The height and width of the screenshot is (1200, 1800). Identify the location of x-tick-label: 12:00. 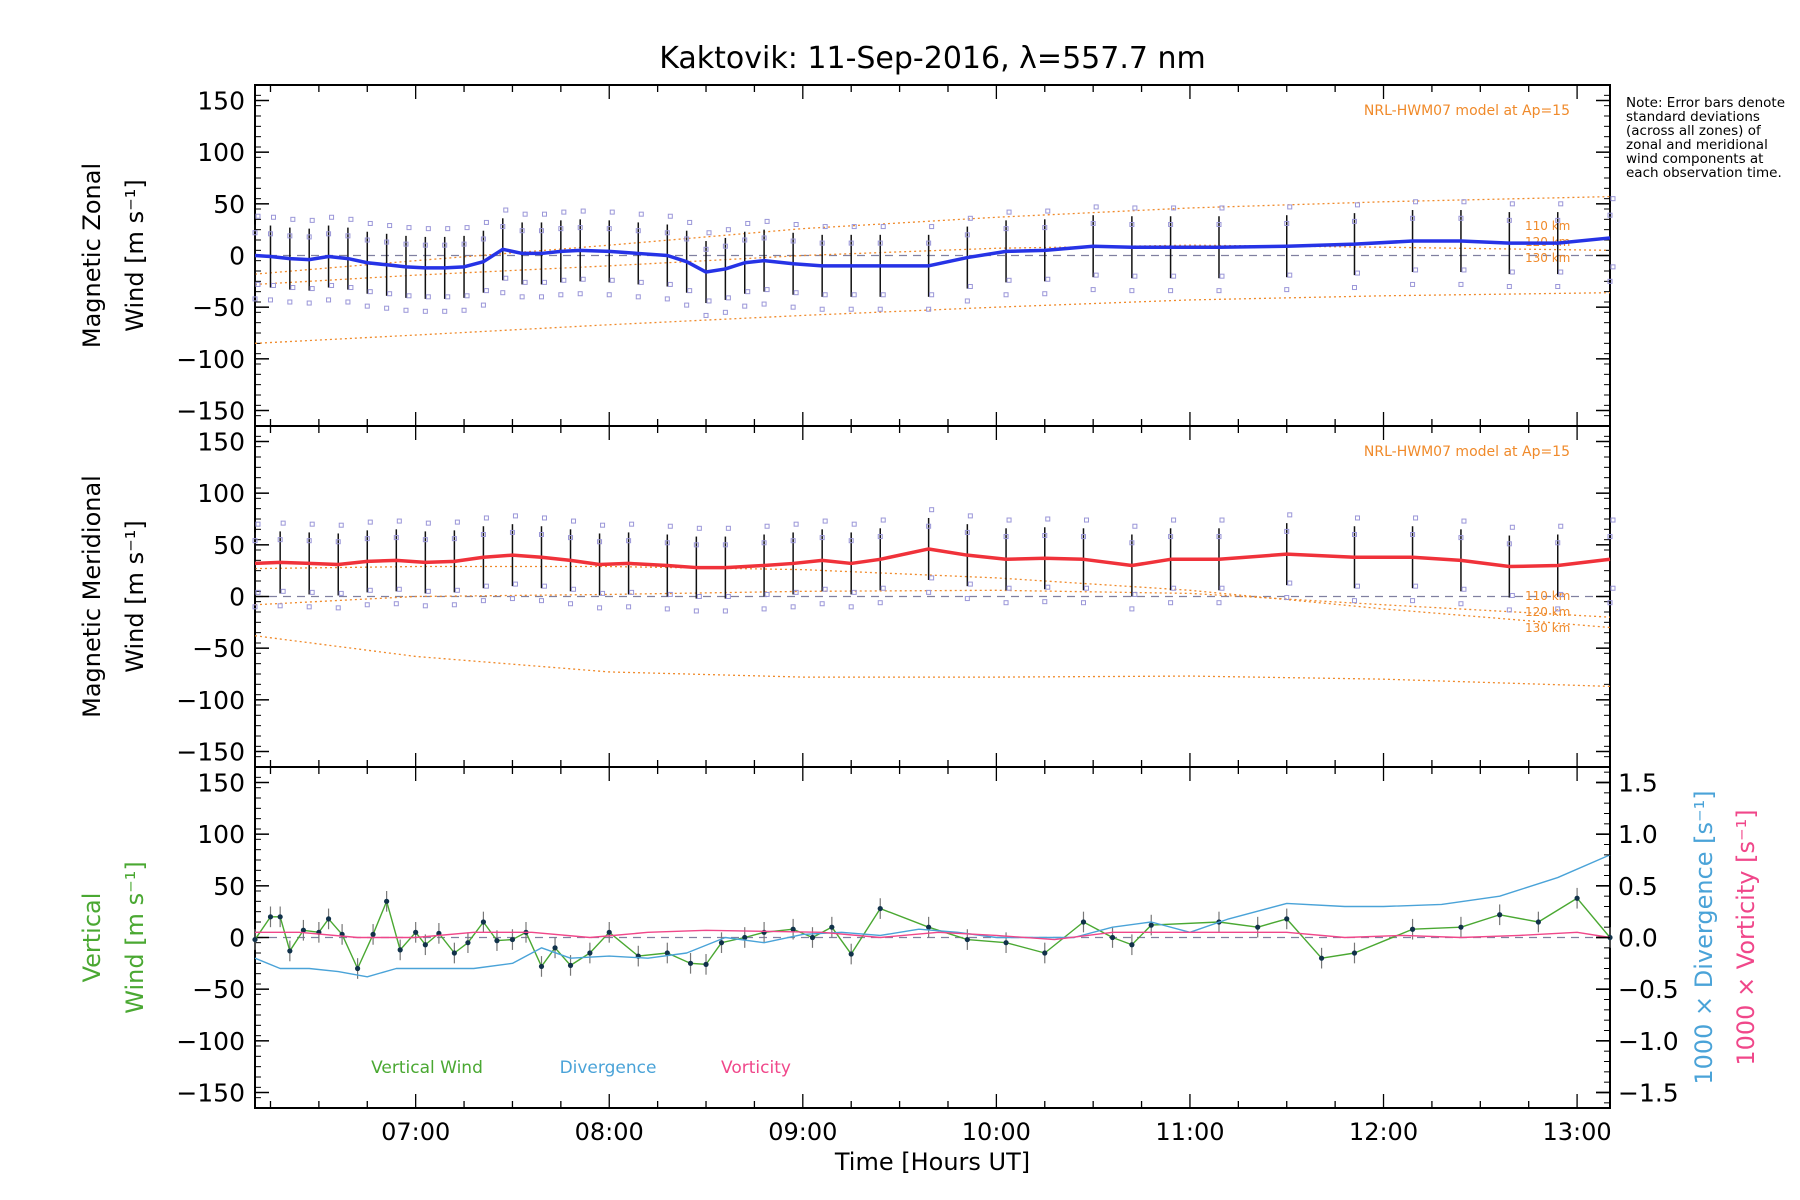
(1383, 1132).